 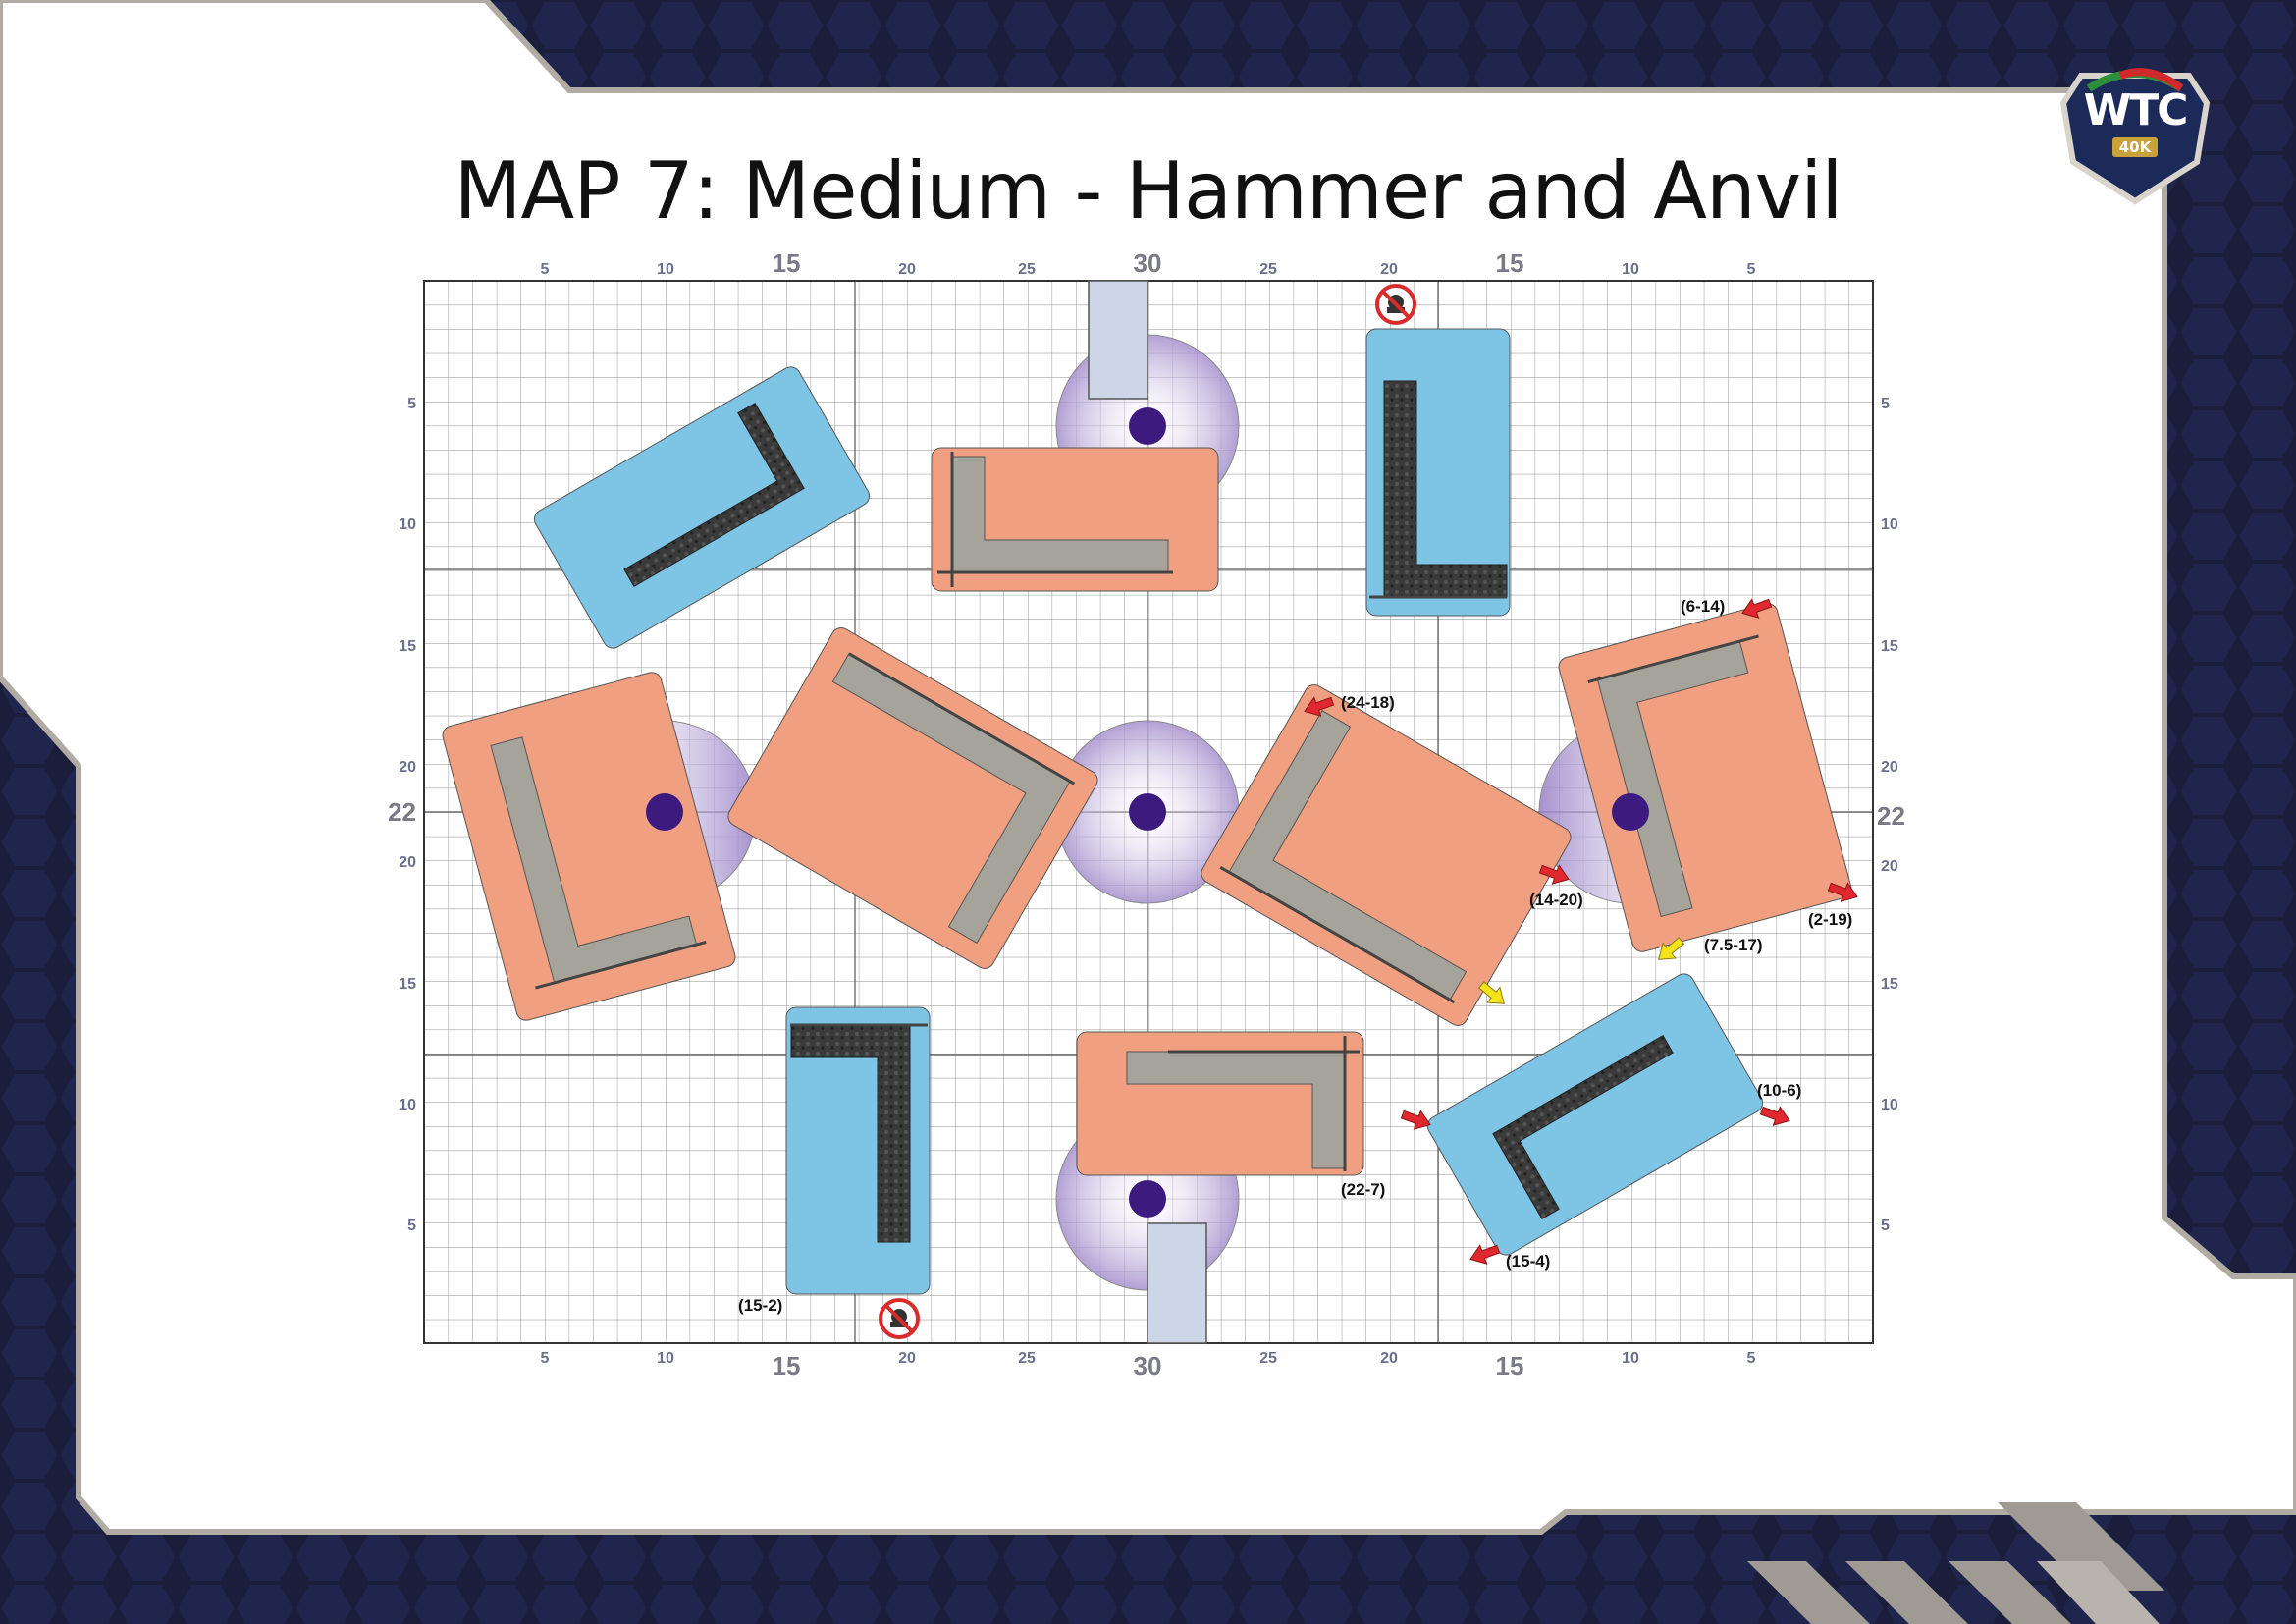 I want to click on logo-subtext: 40K, so click(x=2135, y=147).